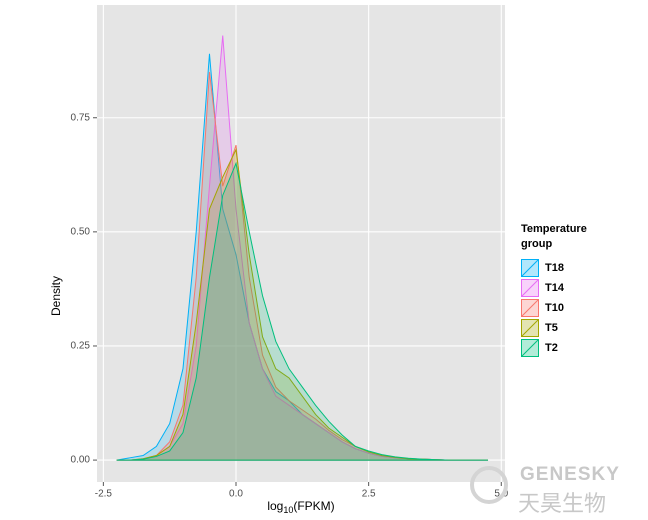 The width and height of the screenshot is (648, 520). I want to click on legend-label: T14, so click(554, 288).